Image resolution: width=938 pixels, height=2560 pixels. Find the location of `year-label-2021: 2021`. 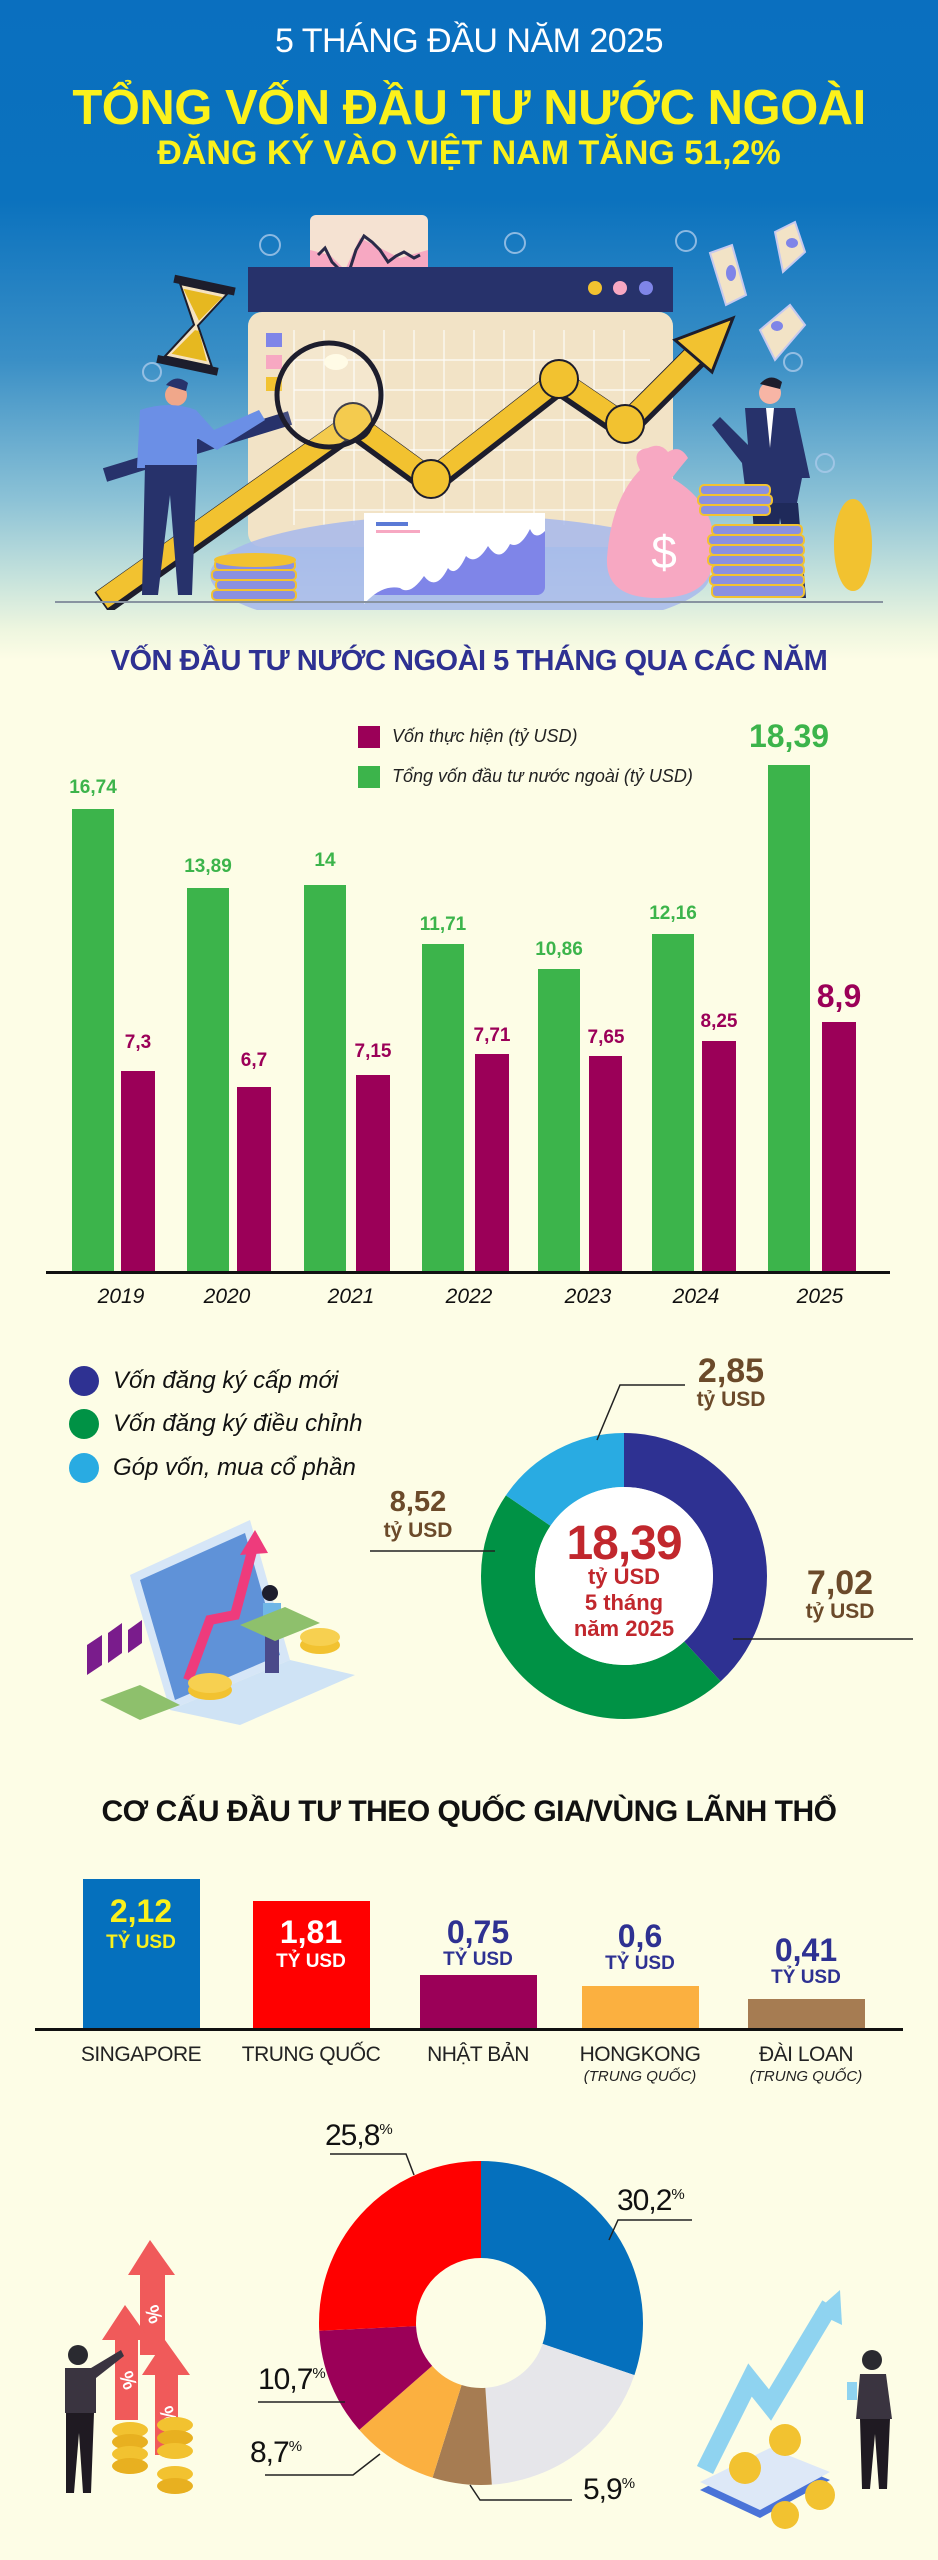

year-label-2021: 2021 is located at coordinates (351, 1296).